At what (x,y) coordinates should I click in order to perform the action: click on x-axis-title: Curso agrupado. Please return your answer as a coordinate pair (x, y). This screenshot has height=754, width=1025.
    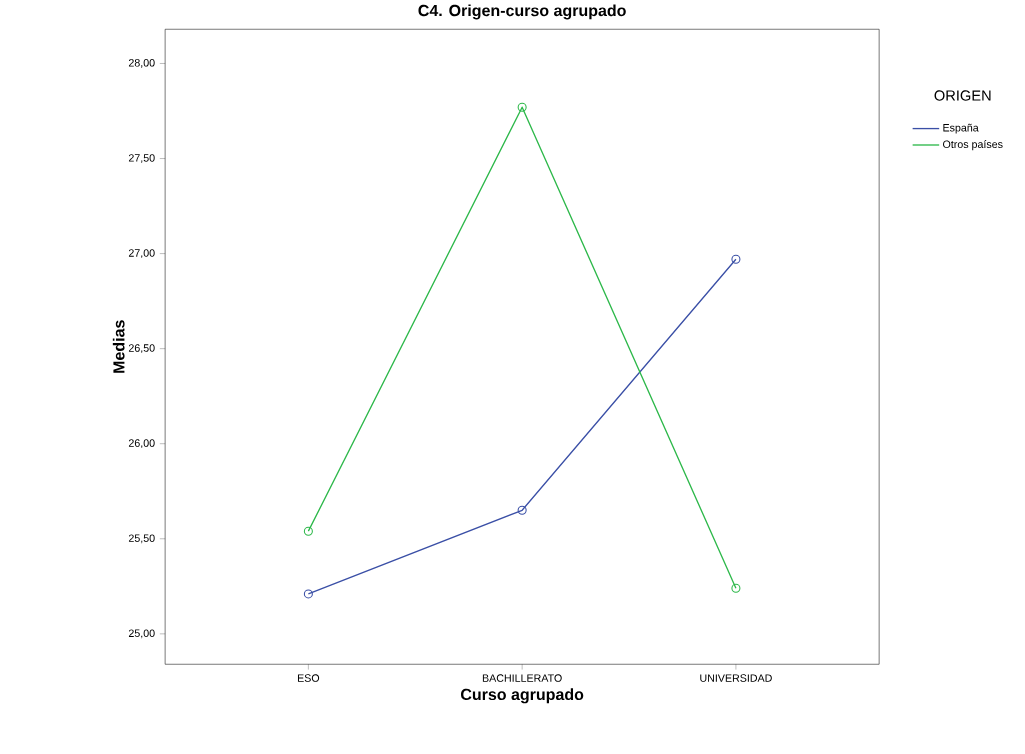
    Looking at the image, I should click on (522, 696).